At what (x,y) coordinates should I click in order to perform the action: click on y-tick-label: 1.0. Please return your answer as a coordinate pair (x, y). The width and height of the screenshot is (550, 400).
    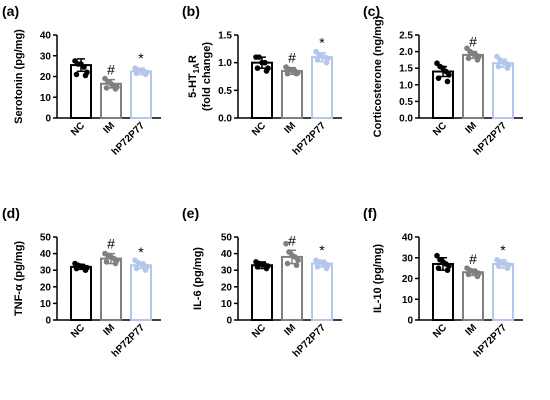
    Looking at the image, I should click on (406, 85).